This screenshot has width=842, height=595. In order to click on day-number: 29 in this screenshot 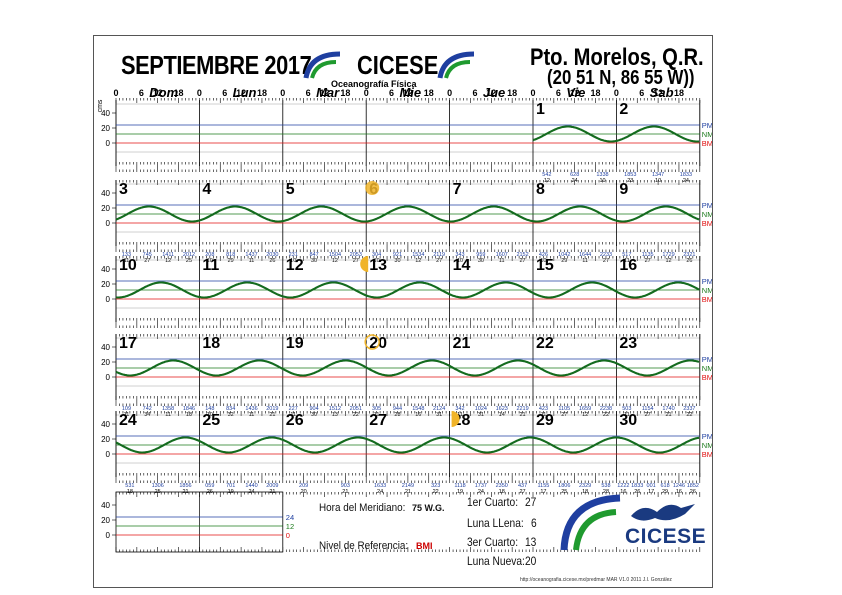, I will do `click(545, 420)`.